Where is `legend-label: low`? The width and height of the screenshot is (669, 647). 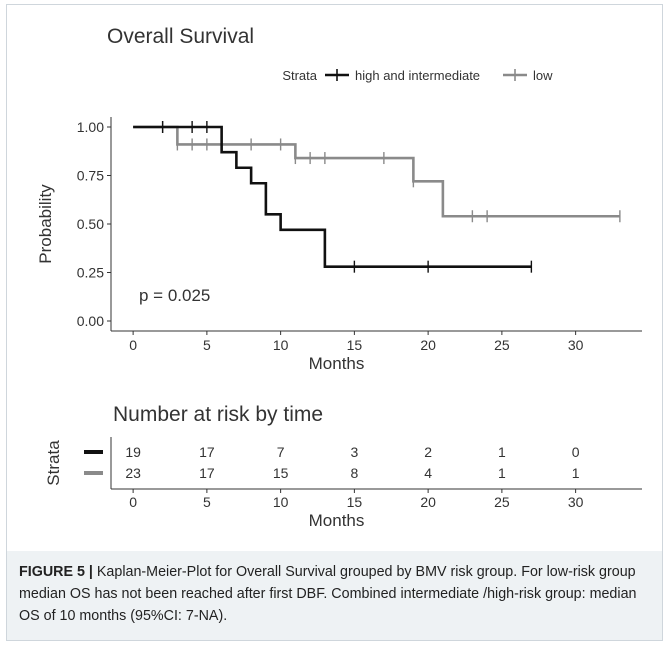
legend-label: low is located at coordinates (543, 75).